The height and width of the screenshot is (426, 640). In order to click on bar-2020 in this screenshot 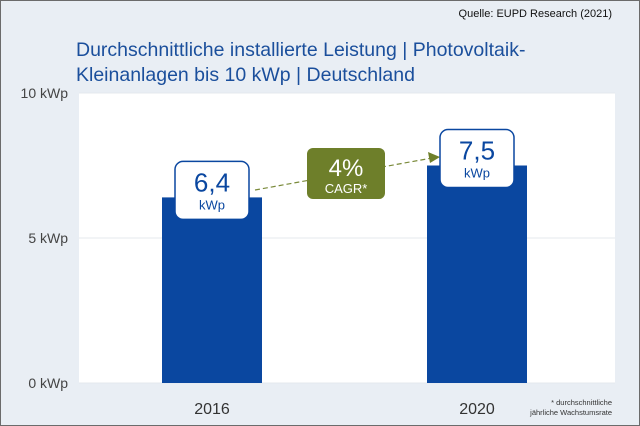, I will do `click(477, 274)`.